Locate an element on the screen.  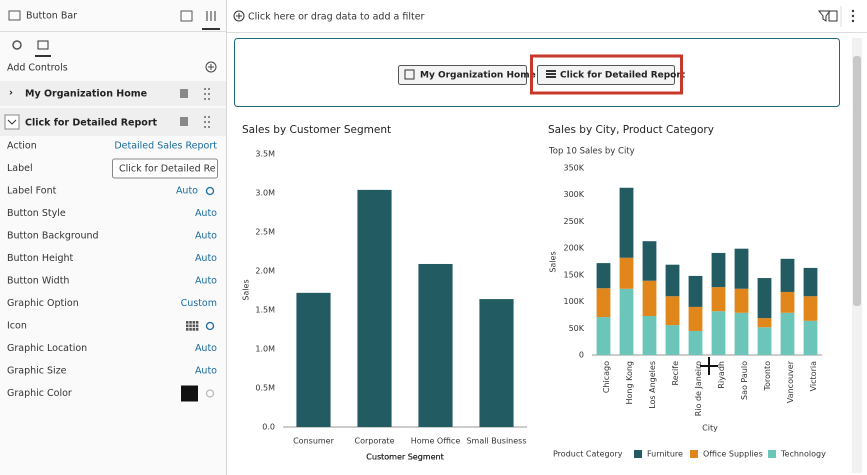
filter-icon is located at coordinates (824, 16).